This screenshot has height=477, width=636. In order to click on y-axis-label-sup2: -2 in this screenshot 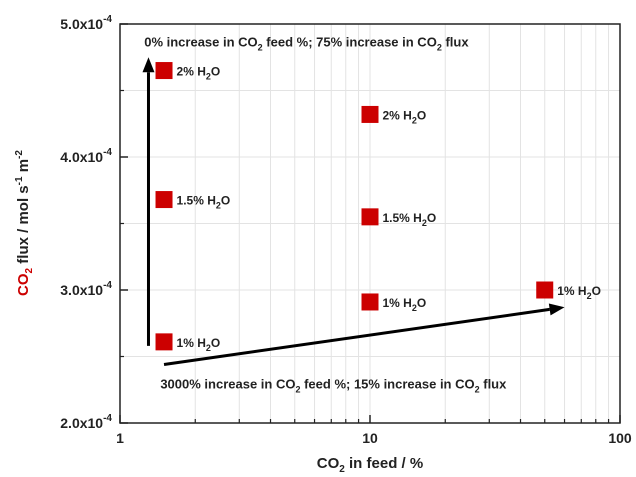, I will do `click(19, 154)`.